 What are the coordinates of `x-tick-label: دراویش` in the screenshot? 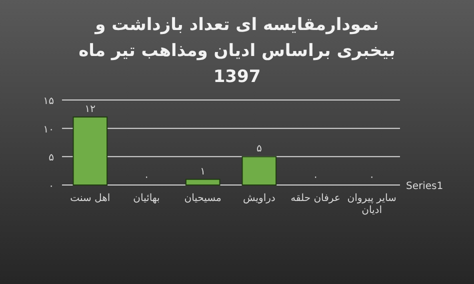 It's located at (259, 198).